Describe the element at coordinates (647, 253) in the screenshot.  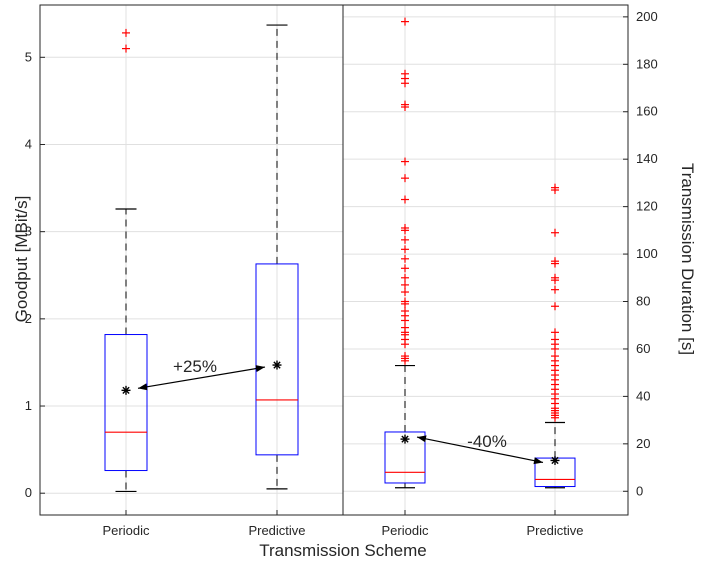
I see `ytick-label-1-5: 100` at that location.